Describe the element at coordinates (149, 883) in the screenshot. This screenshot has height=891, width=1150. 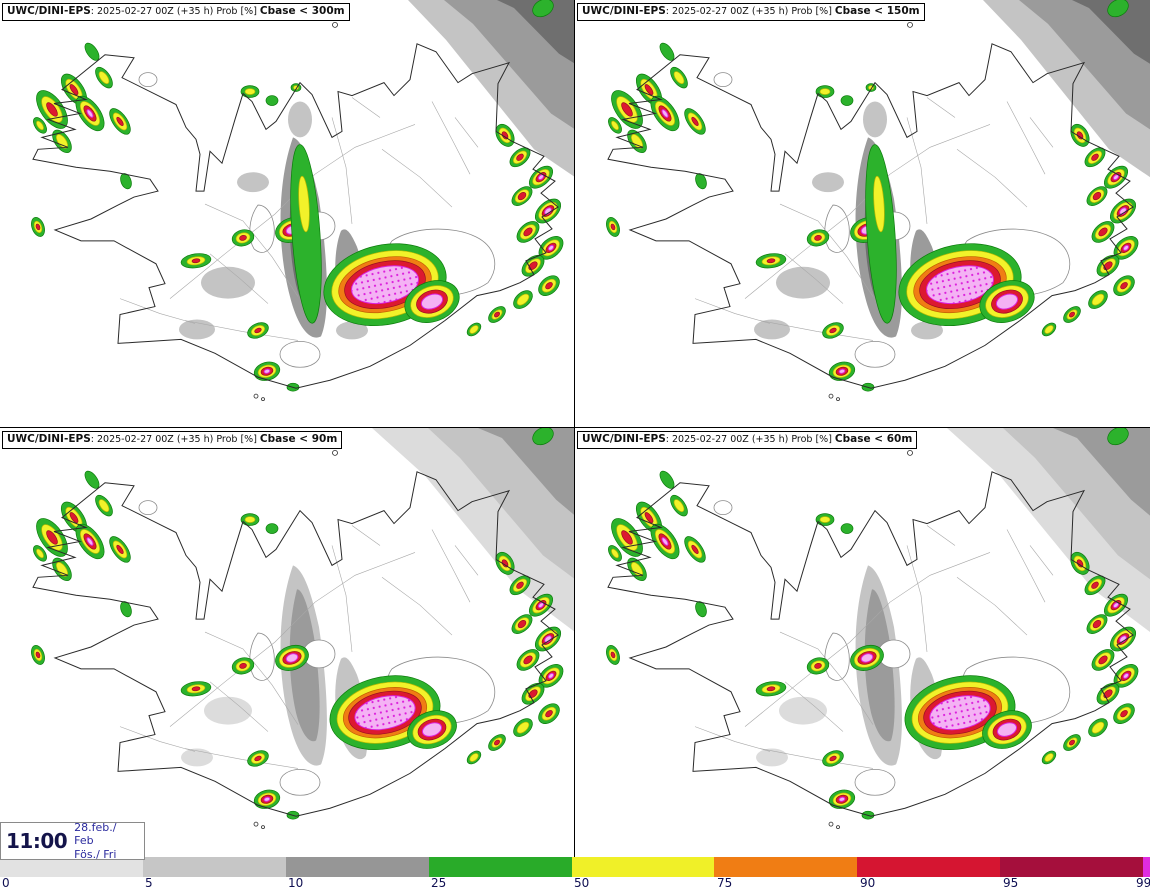
I see `legend-label: 5` at that location.